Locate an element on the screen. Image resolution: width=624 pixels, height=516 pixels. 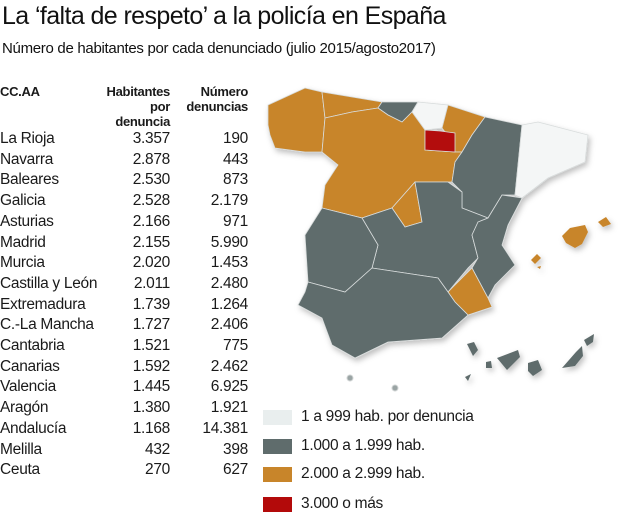
cell-hab: 2.166 is located at coordinates (151, 221).